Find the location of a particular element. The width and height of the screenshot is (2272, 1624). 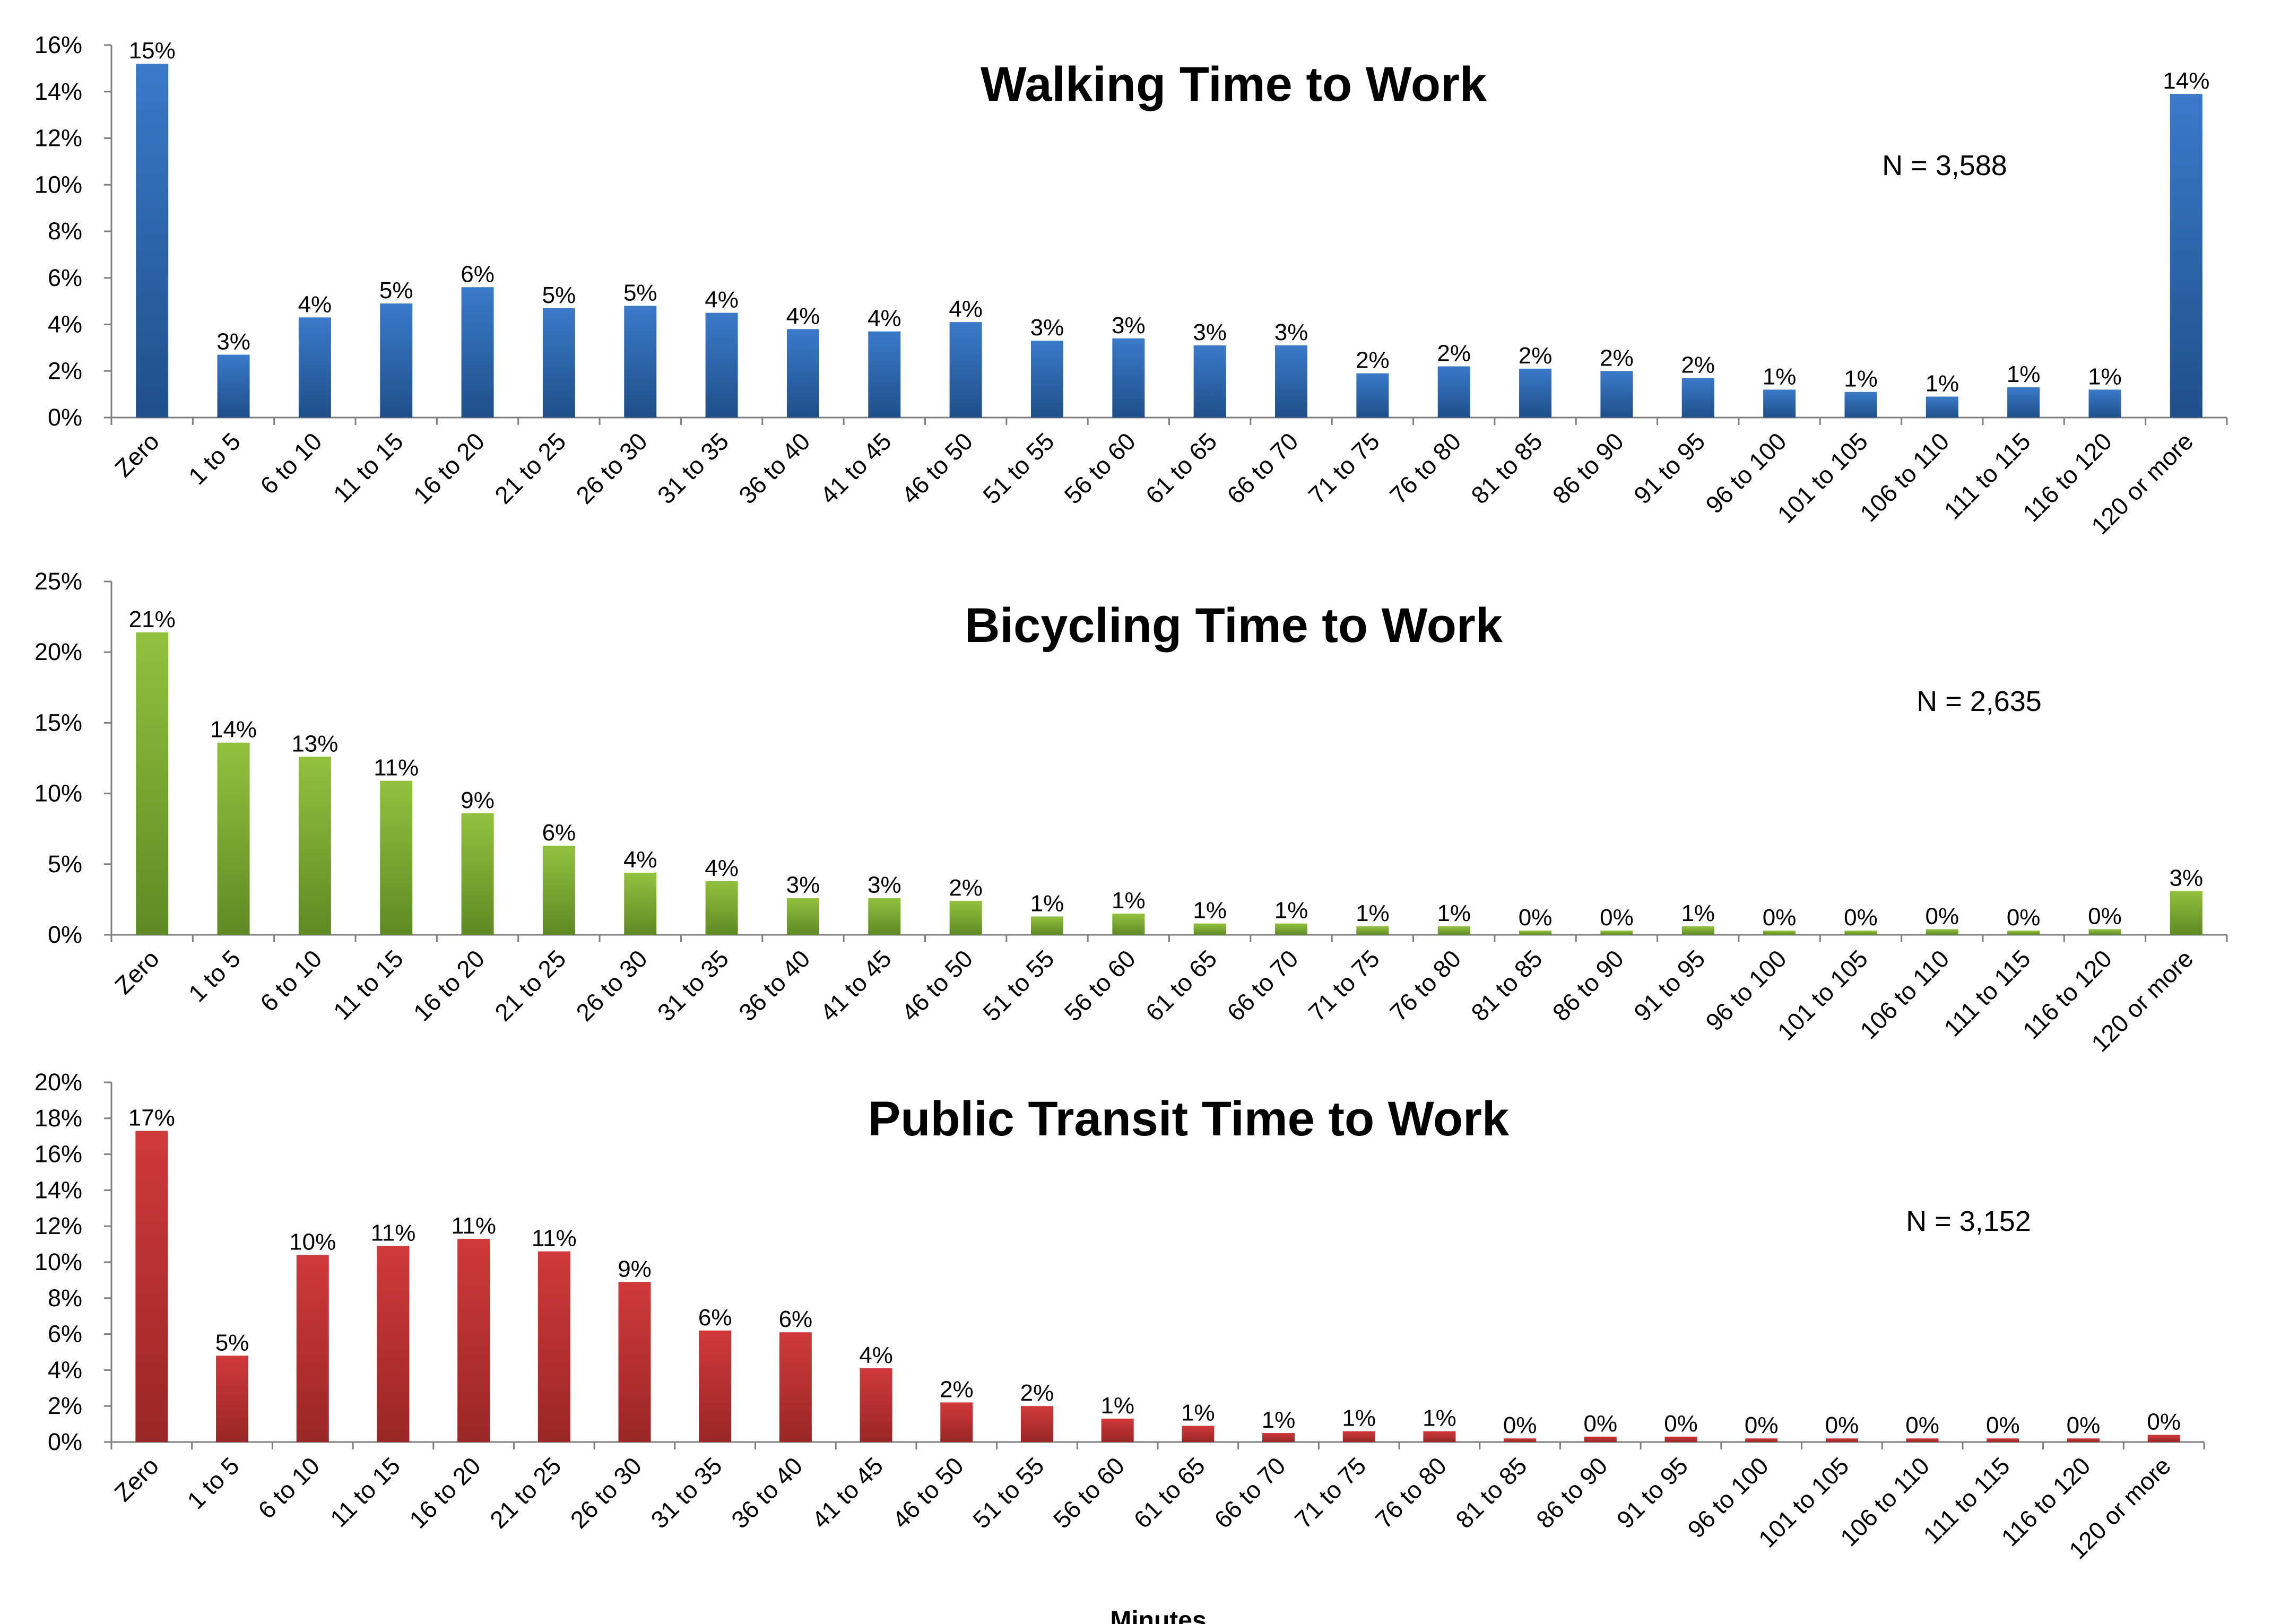

walking-y-tick-label: 14% is located at coordinates (58, 91).